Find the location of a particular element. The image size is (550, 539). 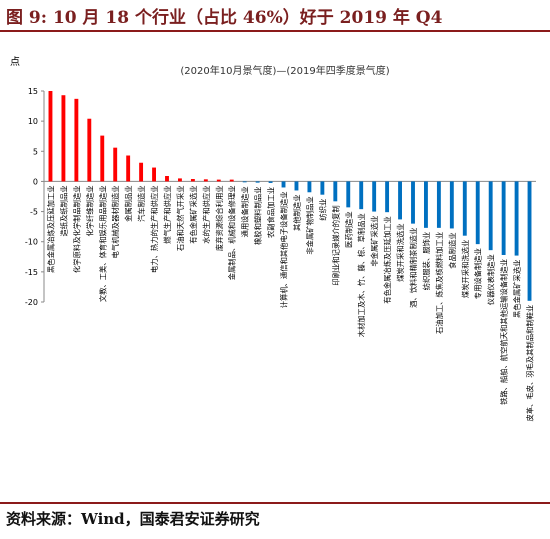

source-note: 资料来源：Wind，国泰君安证券研究 is located at coordinates (133, 519).